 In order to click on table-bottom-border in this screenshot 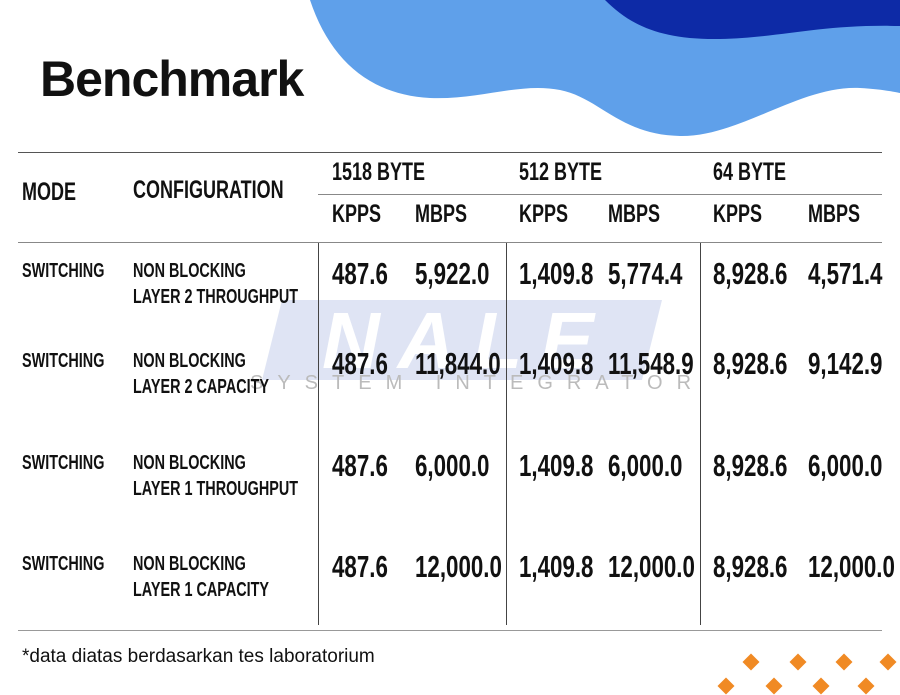, I will do `click(450, 630)`.